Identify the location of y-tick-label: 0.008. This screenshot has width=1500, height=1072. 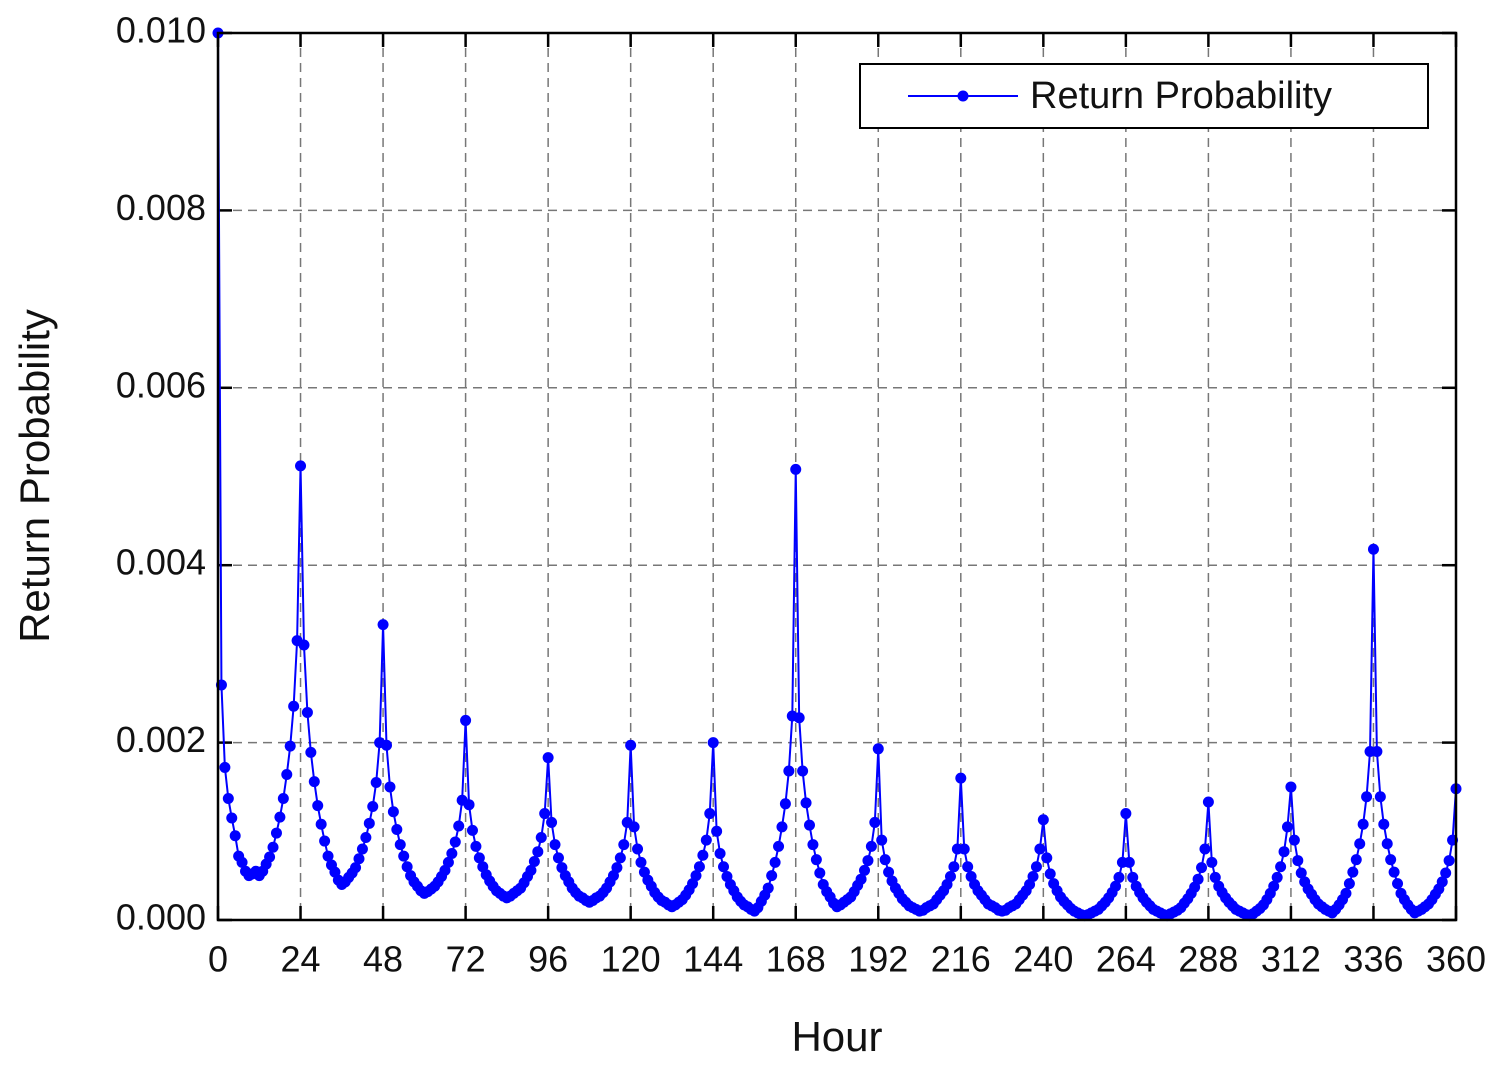
(161, 207).